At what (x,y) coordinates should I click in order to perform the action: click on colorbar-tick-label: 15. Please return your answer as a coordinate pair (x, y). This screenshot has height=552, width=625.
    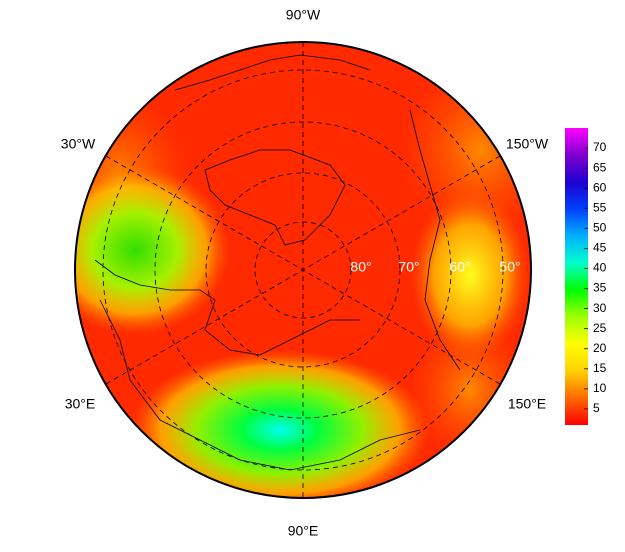
    Looking at the image, I should click on (600, 368).